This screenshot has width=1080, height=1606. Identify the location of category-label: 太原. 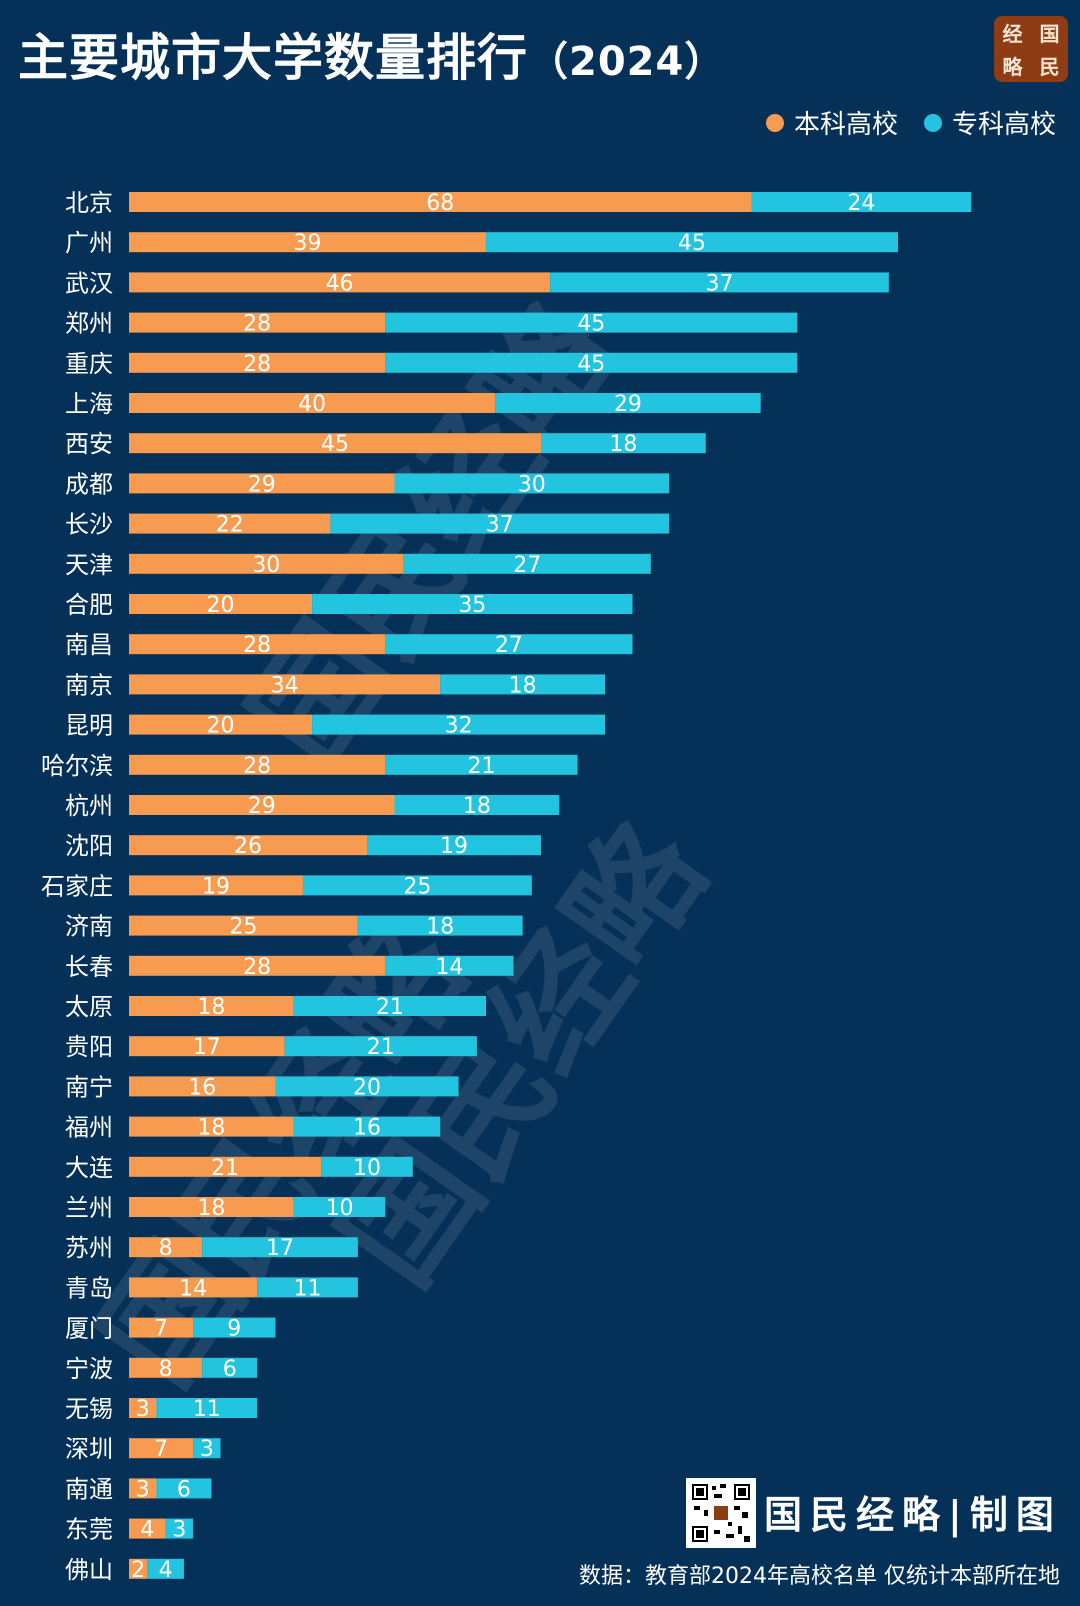
(89, 1007).